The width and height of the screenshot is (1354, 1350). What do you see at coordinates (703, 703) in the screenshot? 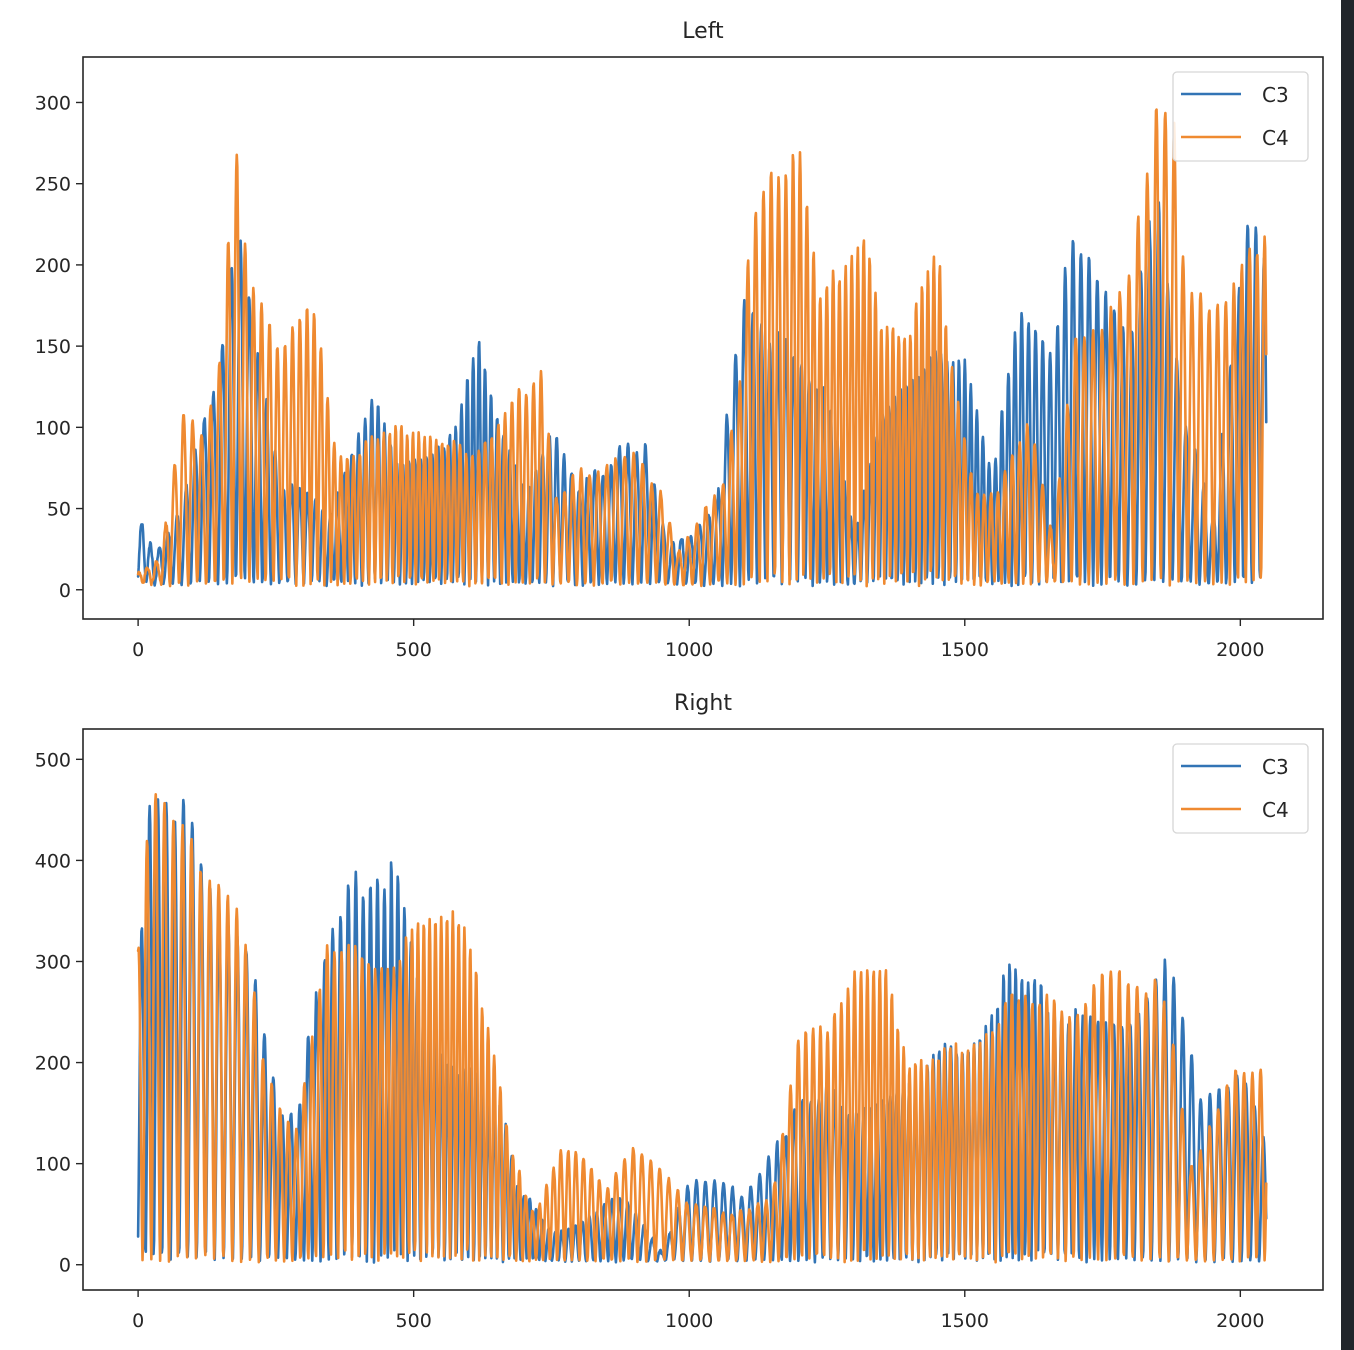
I see `chart-title: Right` at bounding box center [703, 703].